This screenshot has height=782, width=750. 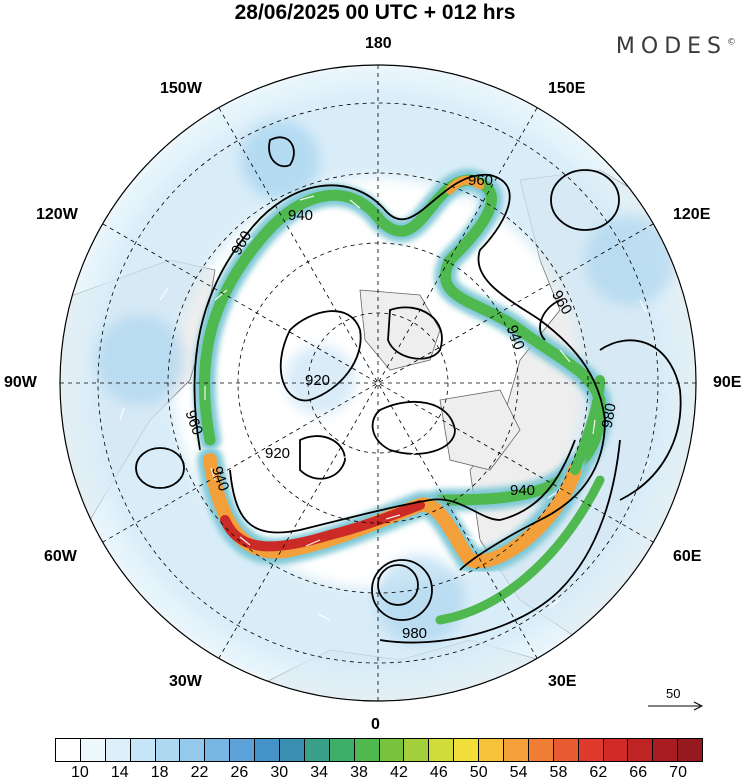 What do you see at coordinates (727, 382) in the screenshot?
I see `lon-label-90e: 90E` at bounding box center [727, 382].